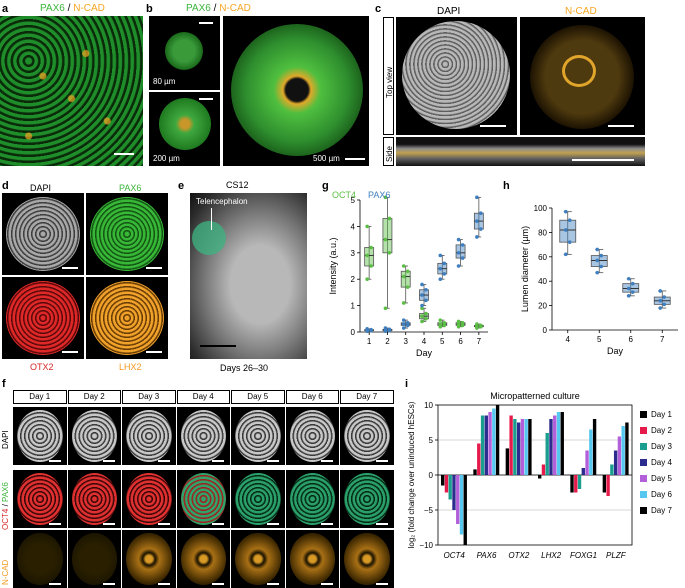 Image resolution: width=685 pixels, height=588 pixels. I want to click on telencephalon-region, so click(209, 238).